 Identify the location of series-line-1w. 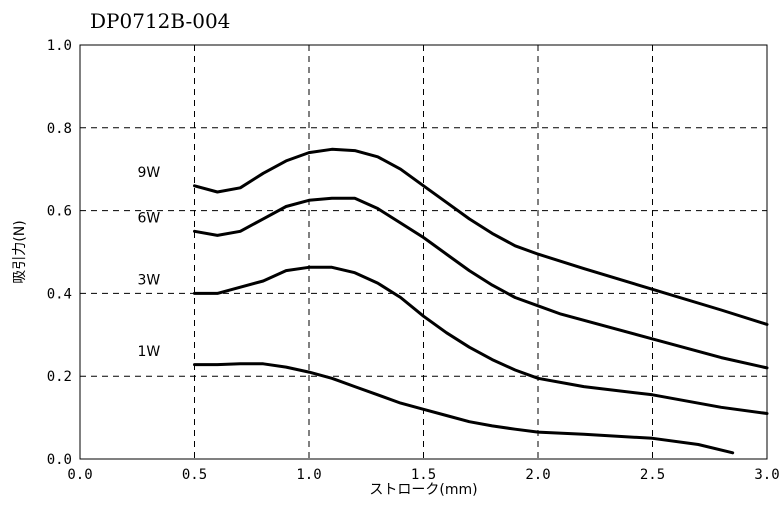
(464, 408).